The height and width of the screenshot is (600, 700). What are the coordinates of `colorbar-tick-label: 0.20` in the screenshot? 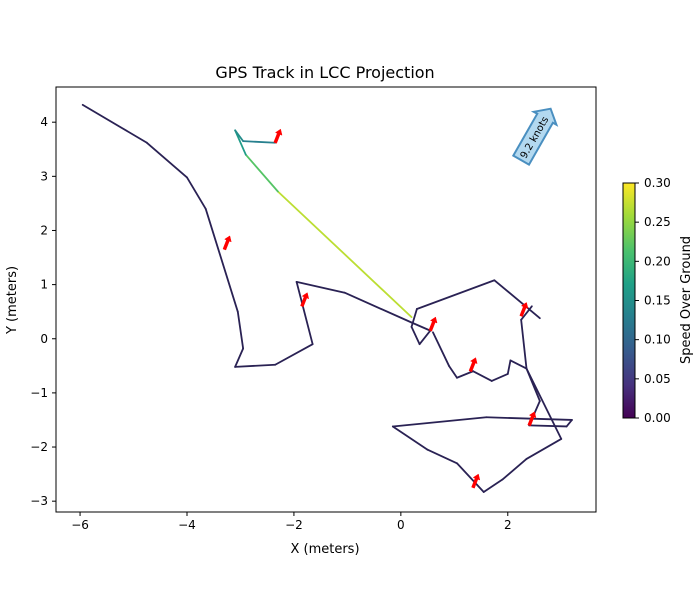 It's located at (657, 261).